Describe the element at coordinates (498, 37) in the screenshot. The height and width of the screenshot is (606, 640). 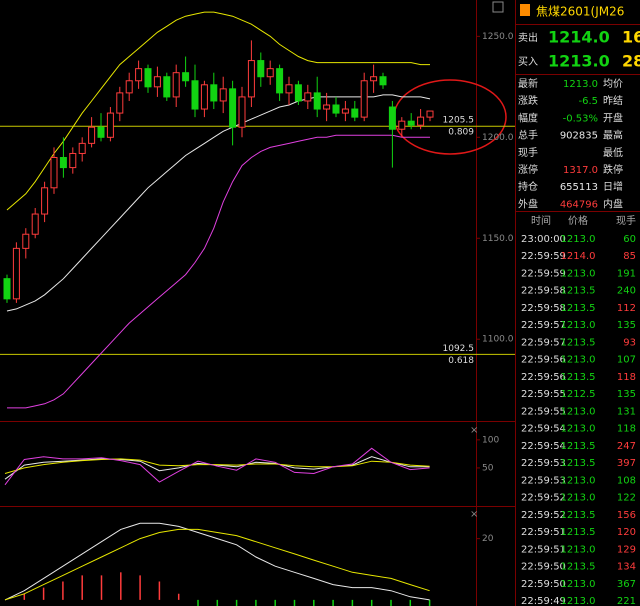
I see `y-tick-label: 1250.0` at that location.